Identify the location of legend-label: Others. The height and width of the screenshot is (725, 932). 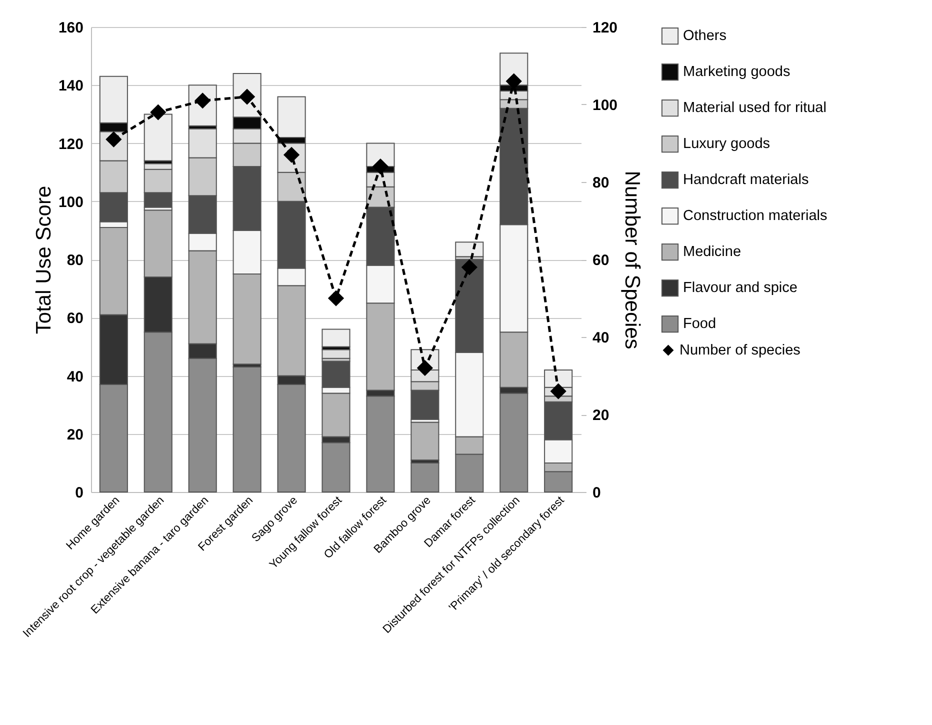
(705, 36).